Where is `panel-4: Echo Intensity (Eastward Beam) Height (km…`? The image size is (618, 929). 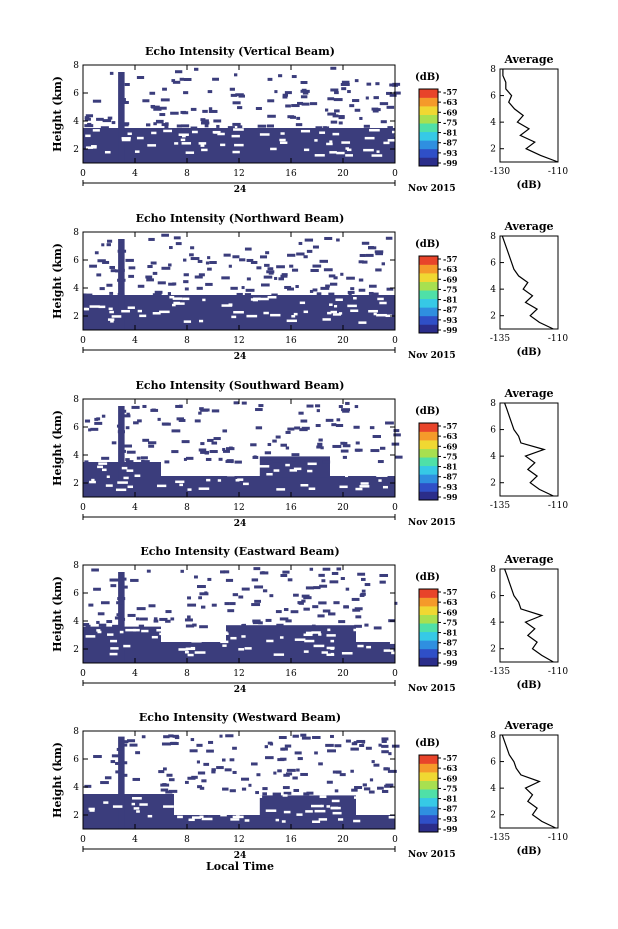 panel-4: Echo Intensity (Eastward Beam) Height (km… is located at coordinates (309, 620).